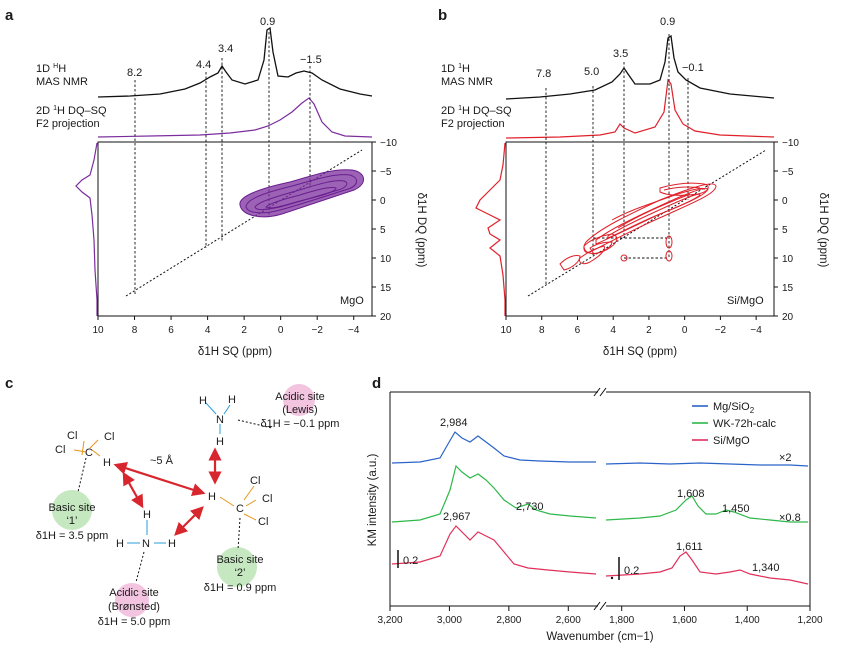  What do you see at coordinates (490, 229) in the screenshot?
I see `panel-b-left-projection` at bounding box center [490, 229].